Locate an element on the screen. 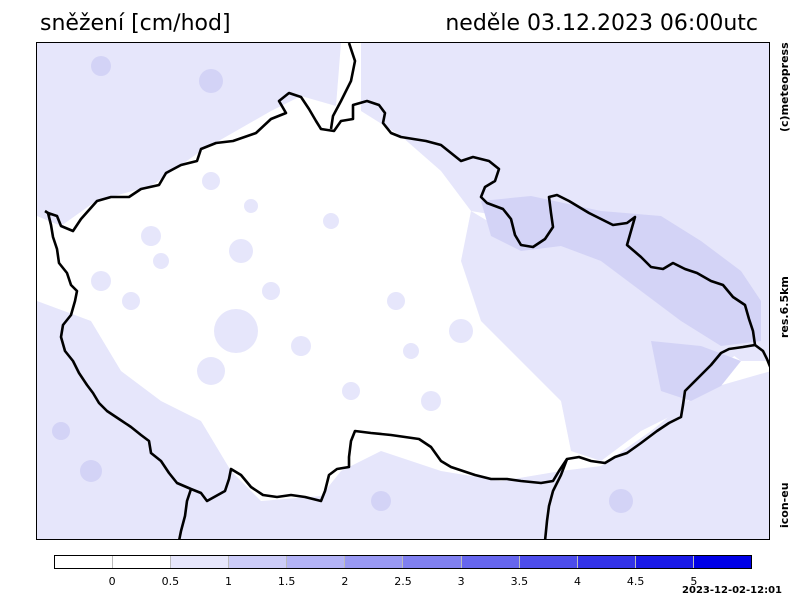  border-germany-poland is located at coordinates (343, 86).